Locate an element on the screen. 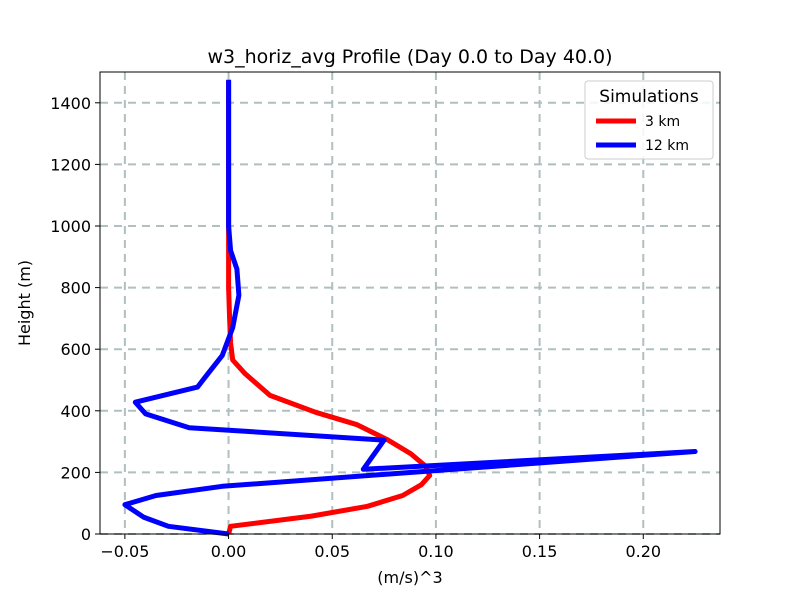 Image resolution: width=800 pixels, height=600 pixels. x-tick-label: −0.05 is located at coordinates (124, 551).